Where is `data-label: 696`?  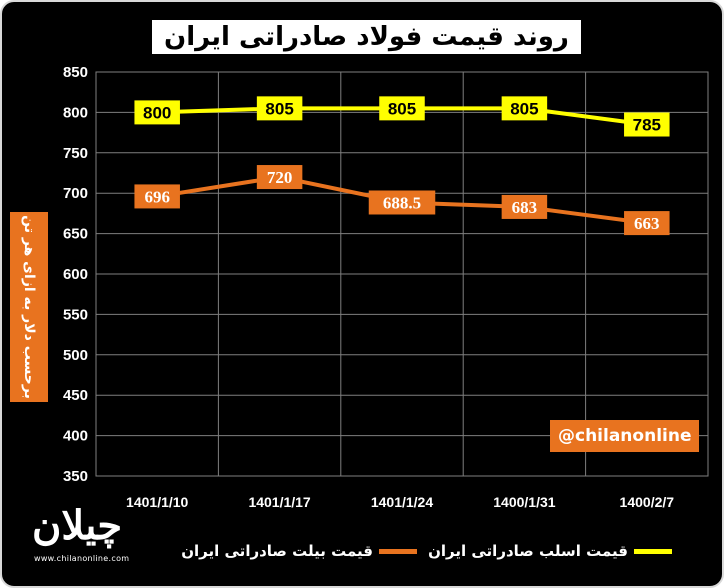 data-label: 696 is located at coordinates (157, 196).